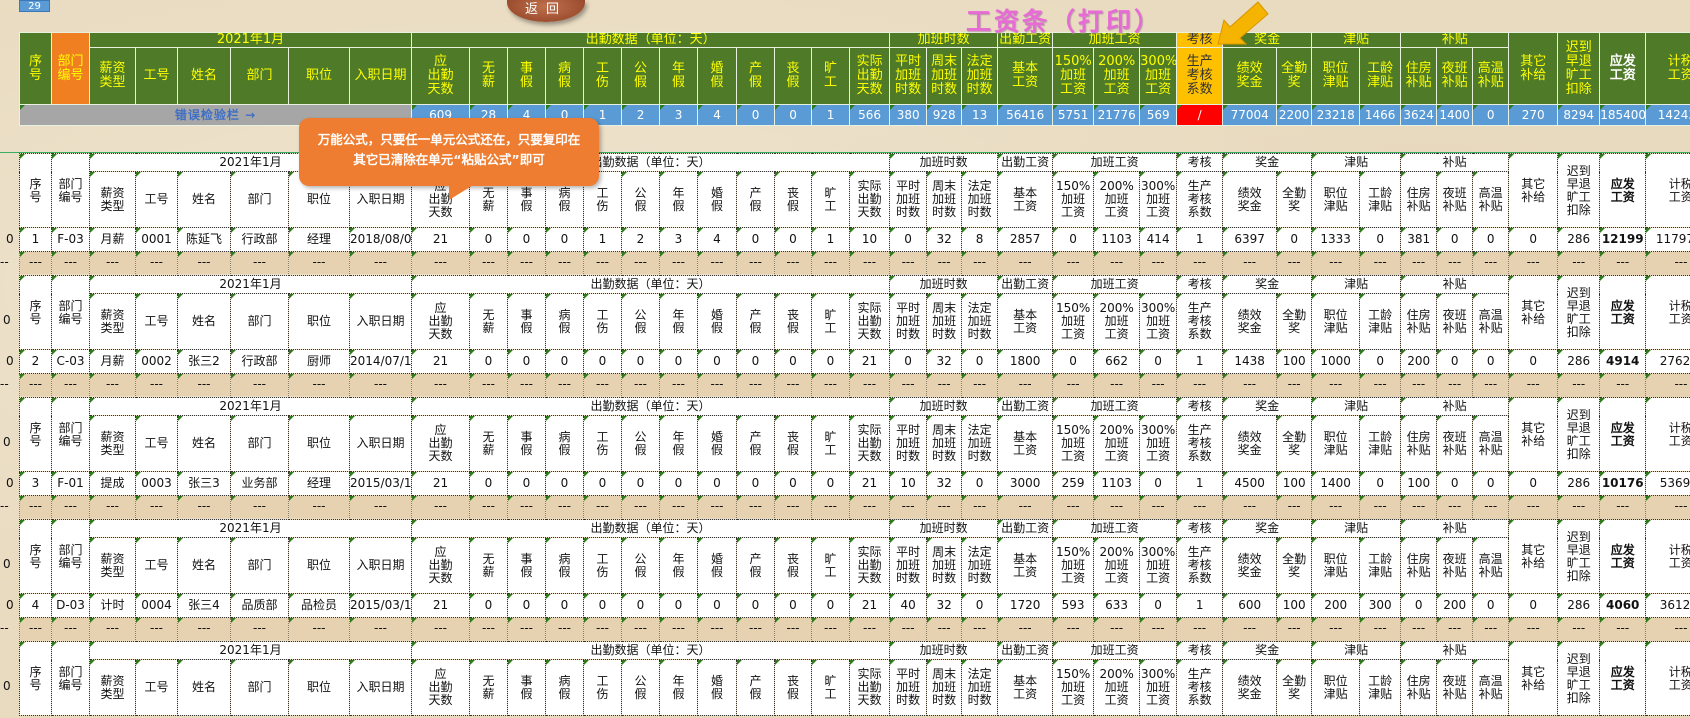  I want to click on data-cell: 4914, so click(1623, 361).